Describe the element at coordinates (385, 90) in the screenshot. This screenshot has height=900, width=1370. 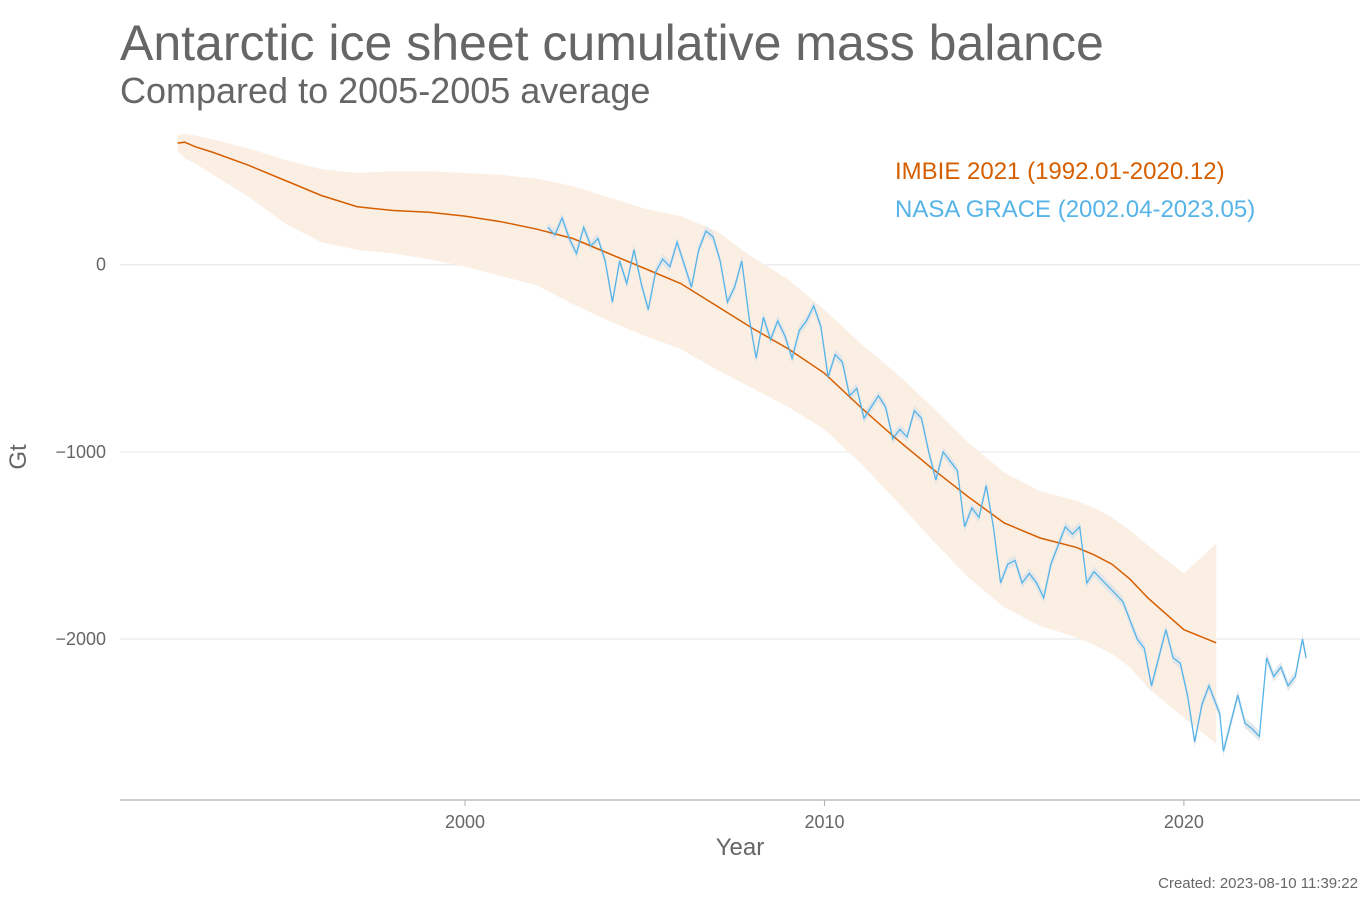
I see `chart-subtitle: Compared to 2005-2005 average` at that location.